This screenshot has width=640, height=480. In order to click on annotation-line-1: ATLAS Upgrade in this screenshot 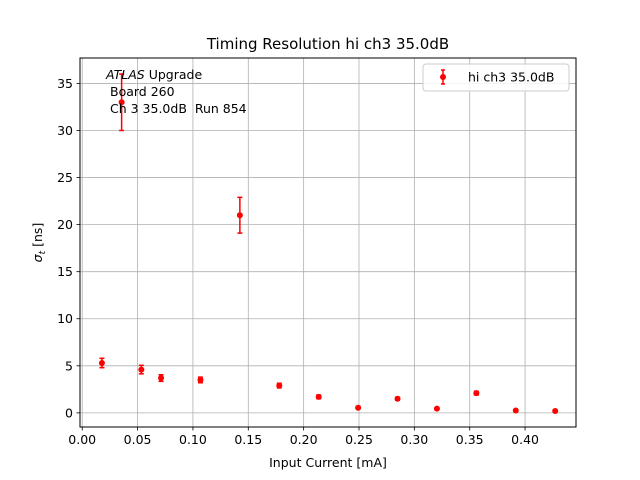, I will do `click(153, 74)`.